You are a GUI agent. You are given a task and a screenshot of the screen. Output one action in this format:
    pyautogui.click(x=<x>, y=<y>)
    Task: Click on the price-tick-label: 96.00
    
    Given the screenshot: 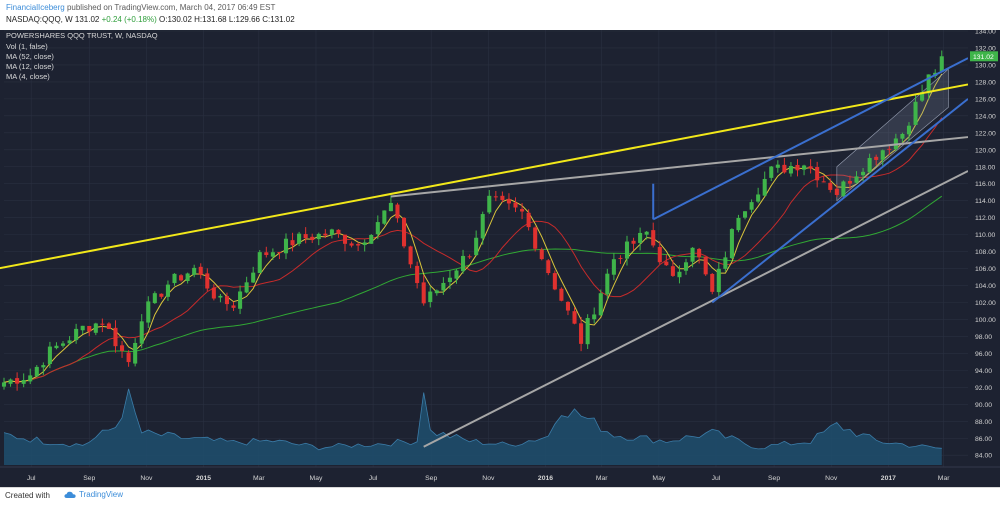 What is the action you would take?
    pyautogui.click(x=983, y=354)
    